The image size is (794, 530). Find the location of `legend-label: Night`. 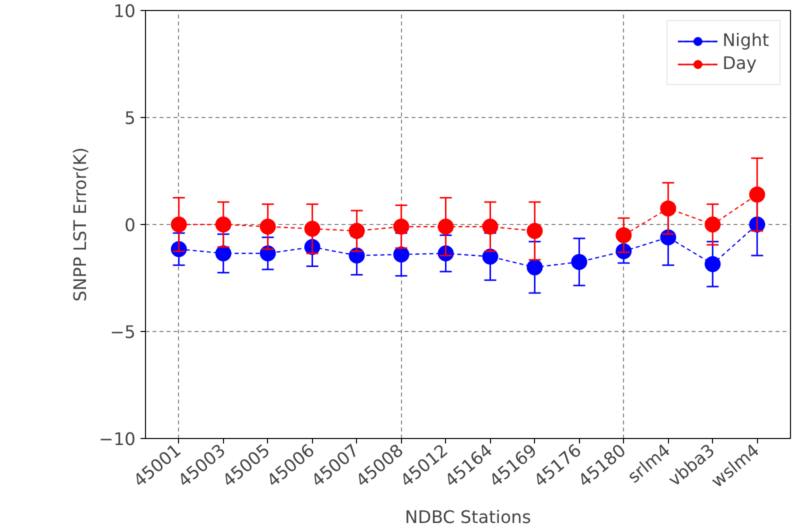

legend-label: Night is located at coordinates (745, 41).